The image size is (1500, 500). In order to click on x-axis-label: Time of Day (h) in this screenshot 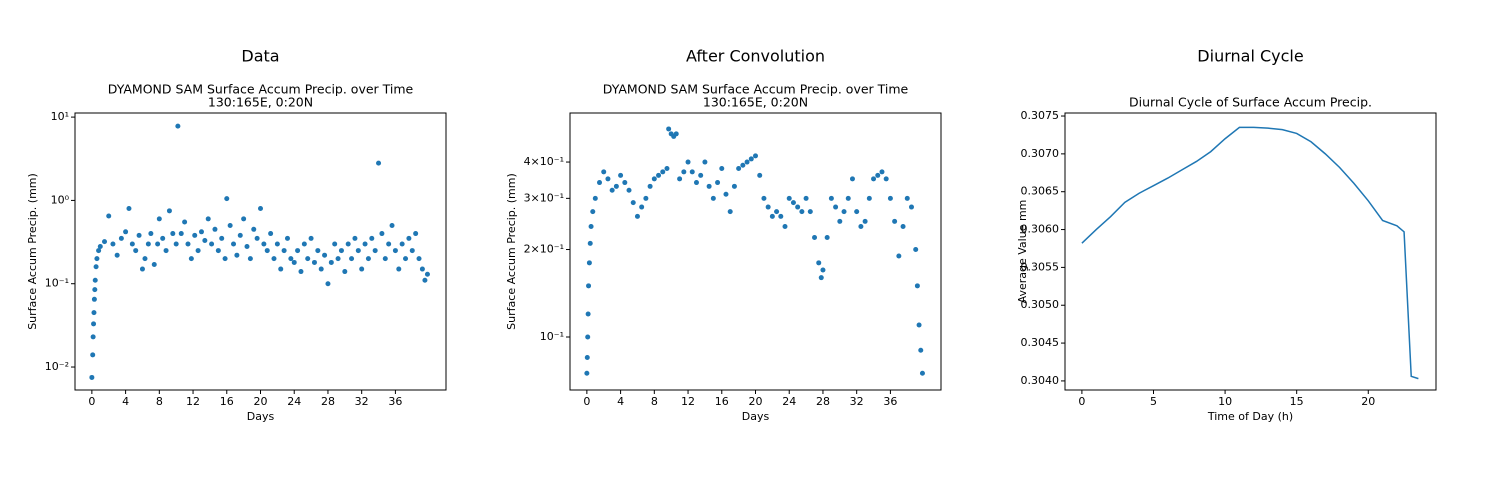, I will do `click(1250, 416)`.